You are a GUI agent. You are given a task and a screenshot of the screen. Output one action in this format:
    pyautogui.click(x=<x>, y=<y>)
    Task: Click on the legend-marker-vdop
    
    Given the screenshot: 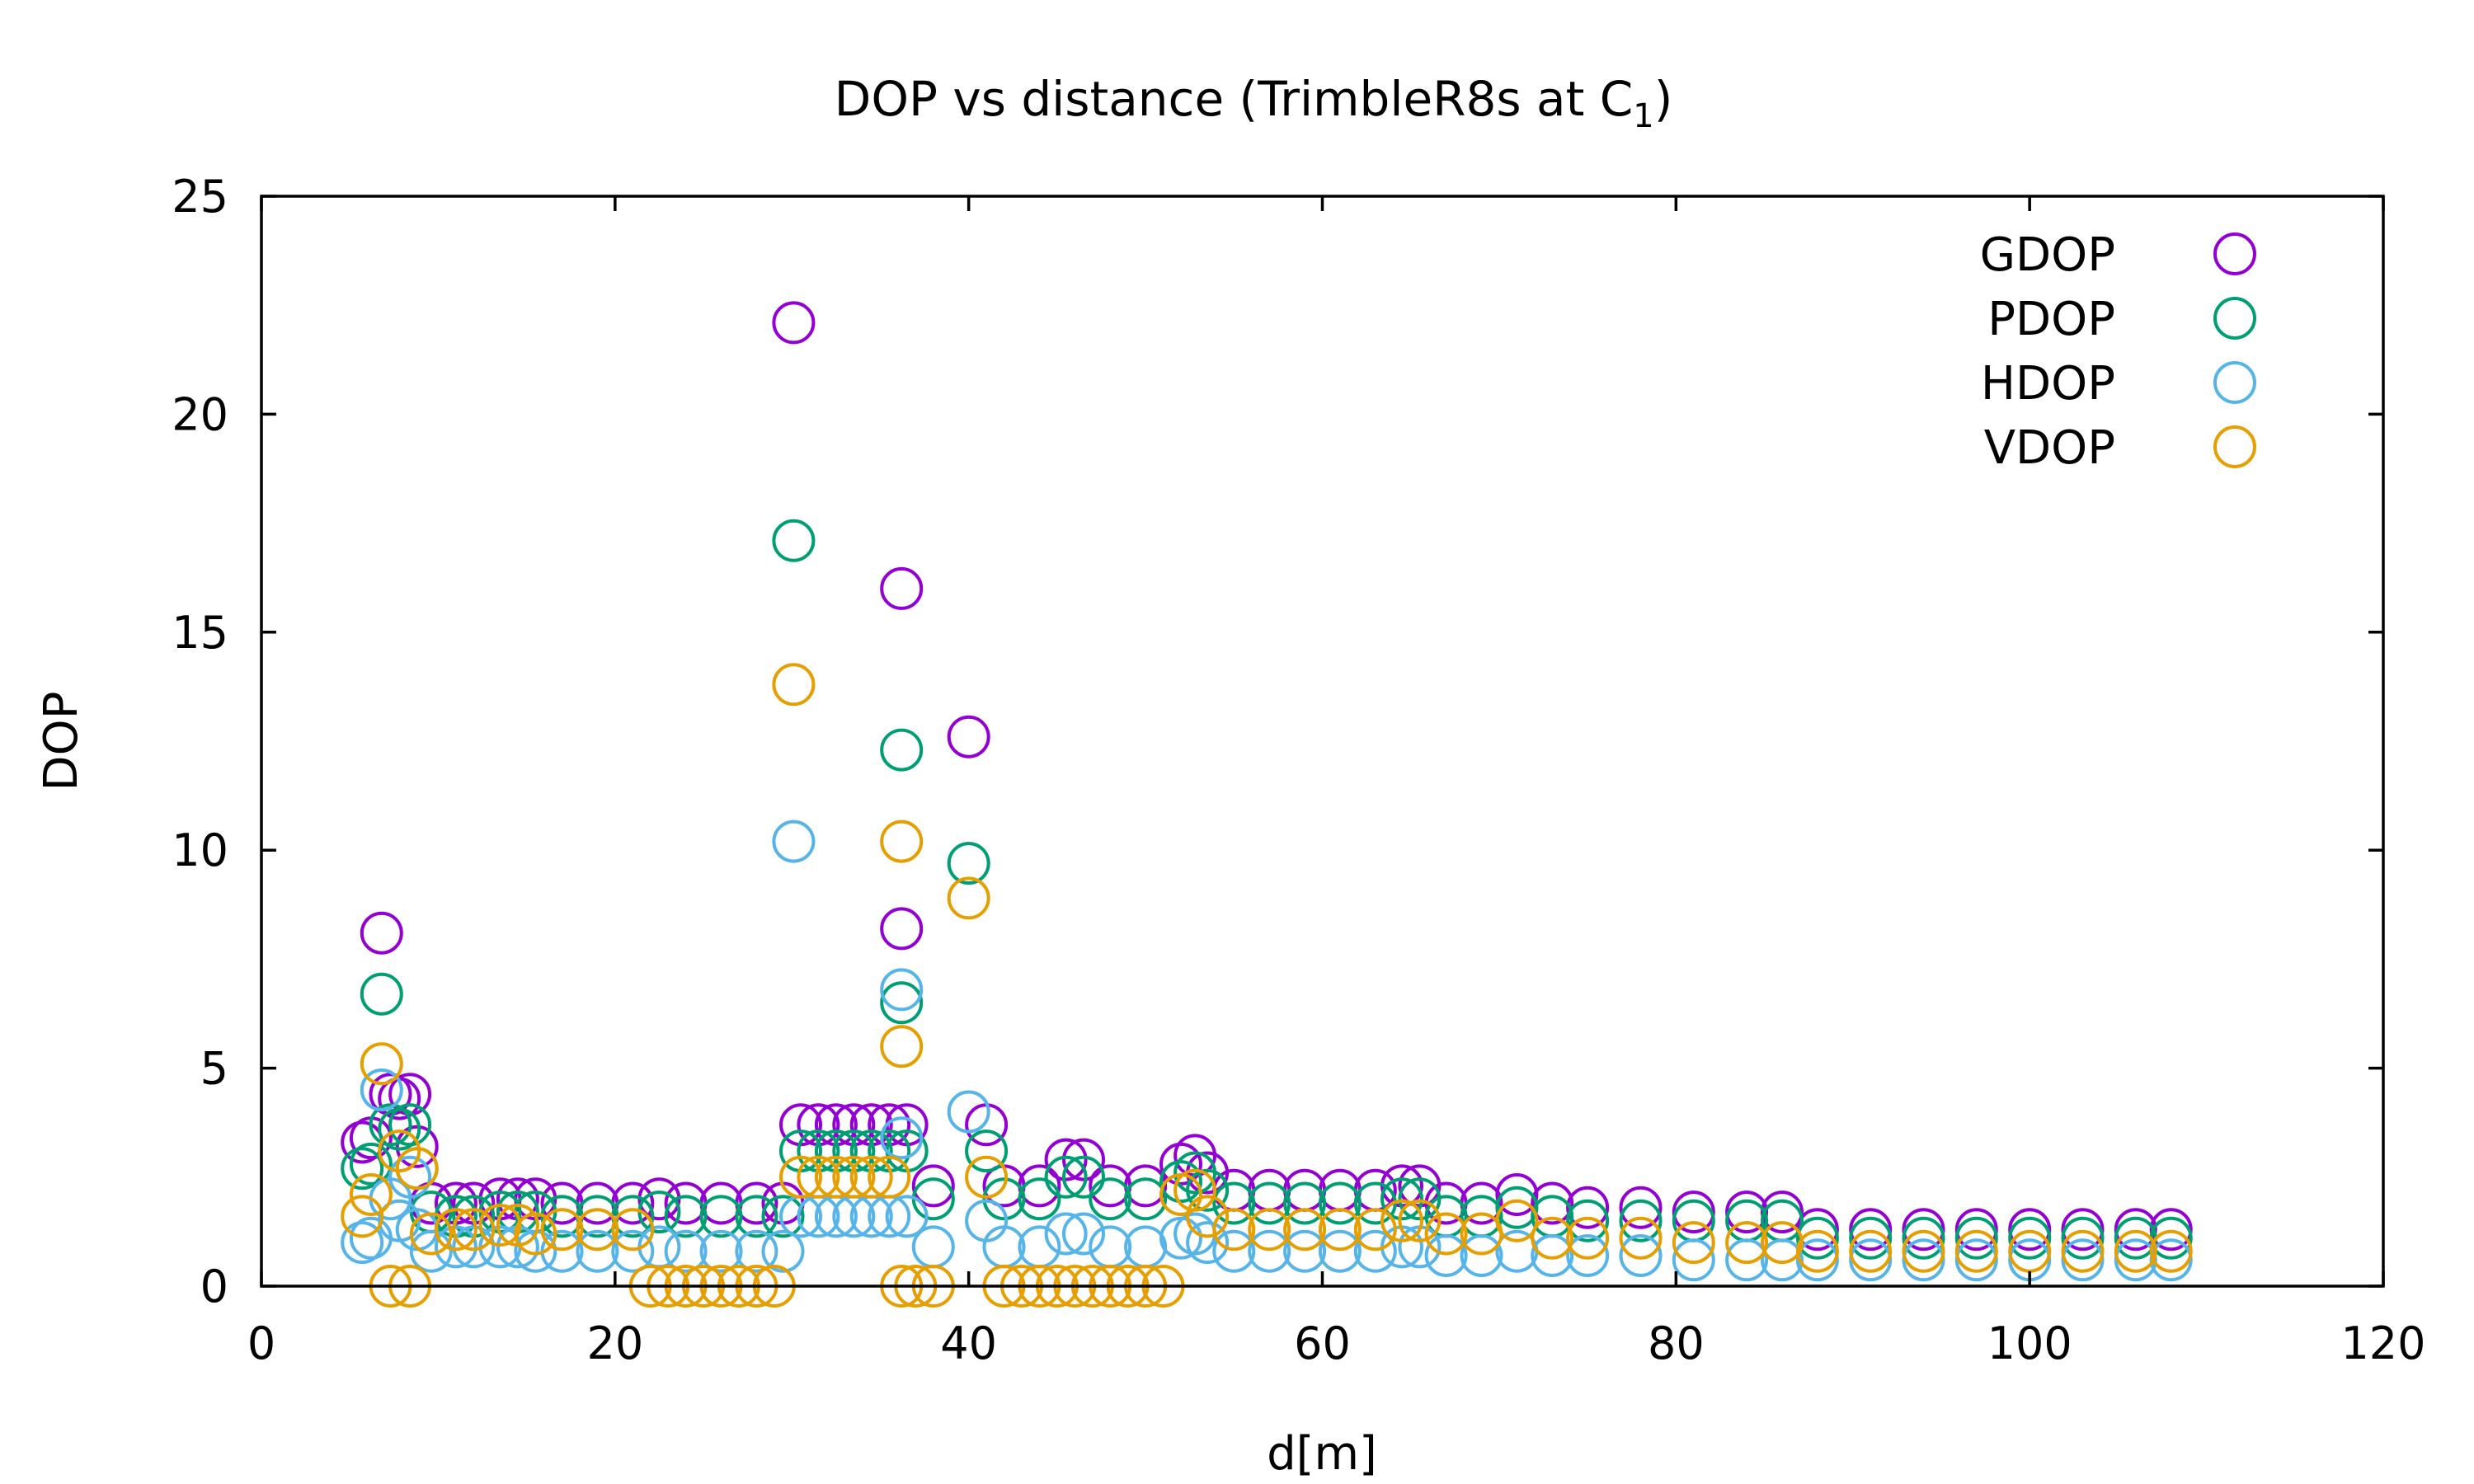 What is the action you would take?
    pyautogui.click(x=2234, y=446)
    